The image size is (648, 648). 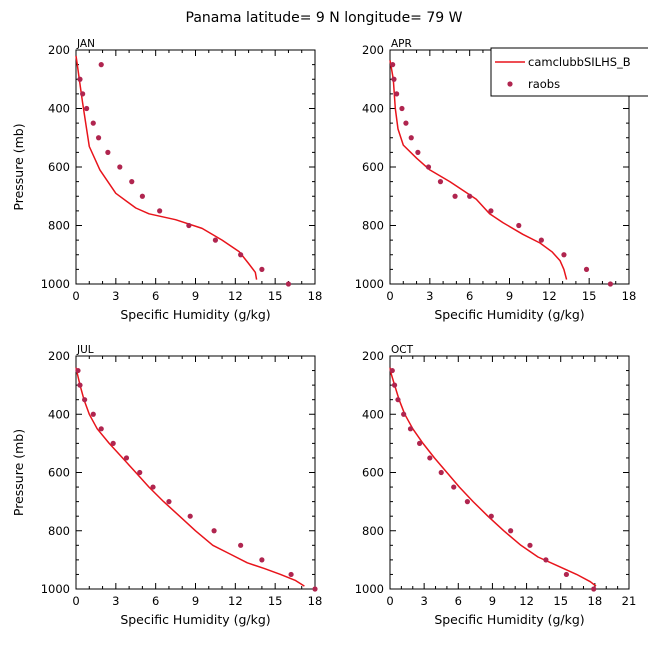 I want to click on x-tick-label-apr: 6, so click(x=469, y=296).